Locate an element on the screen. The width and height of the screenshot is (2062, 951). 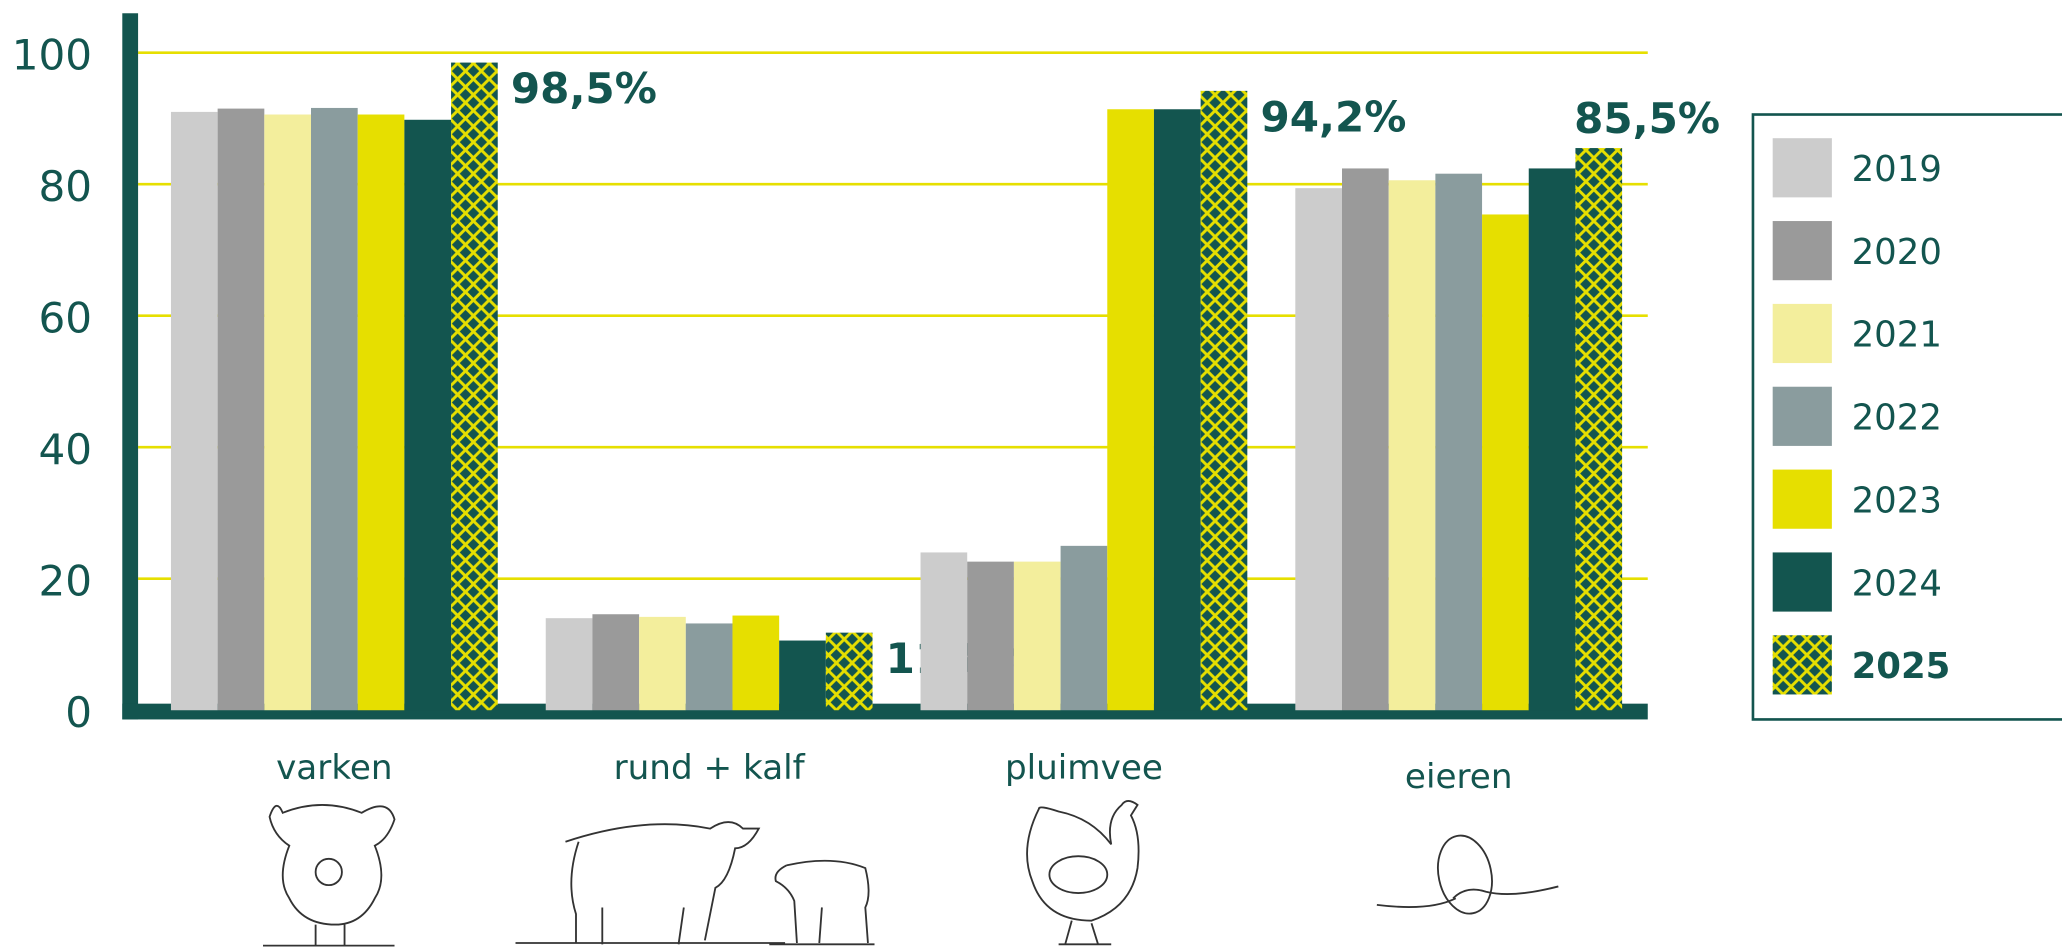
y-axis is located at coordinates (130, 366).